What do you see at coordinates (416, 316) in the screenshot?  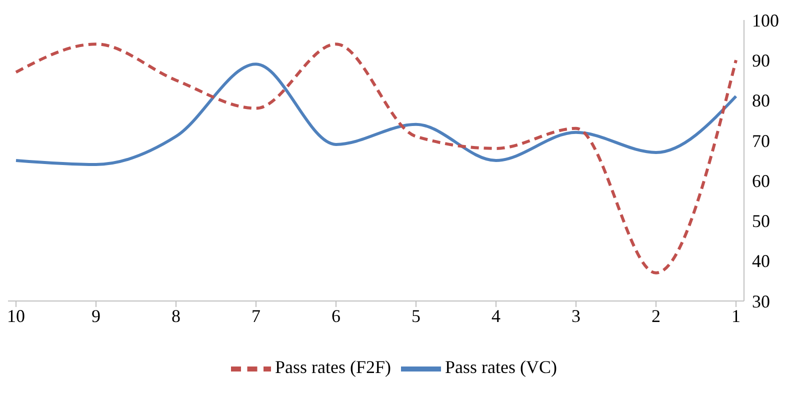 I see `x-tick-label: 5` at bounding box center [416, 316].